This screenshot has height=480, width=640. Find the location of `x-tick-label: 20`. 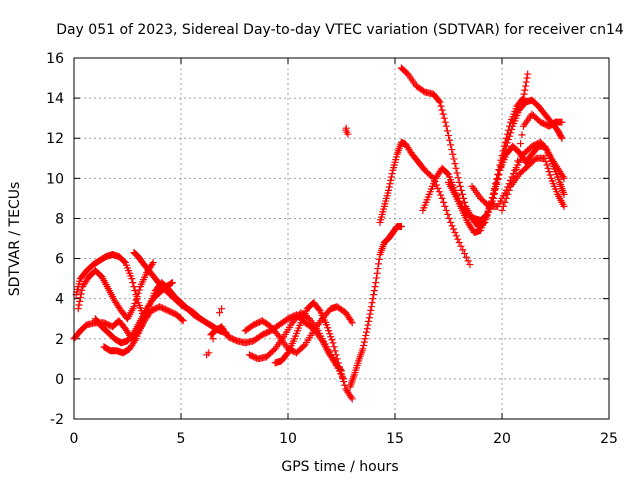

x-tick-label: 20 is located at coordinates (502, 439).